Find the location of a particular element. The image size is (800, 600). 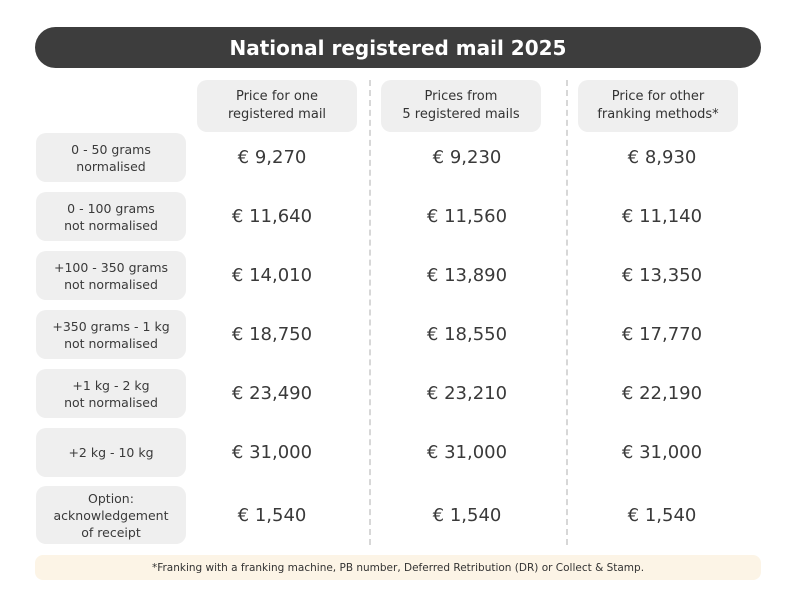

row-label-0-100g: 0 - 100 grams not normalised is located at coordinates (111, 216).